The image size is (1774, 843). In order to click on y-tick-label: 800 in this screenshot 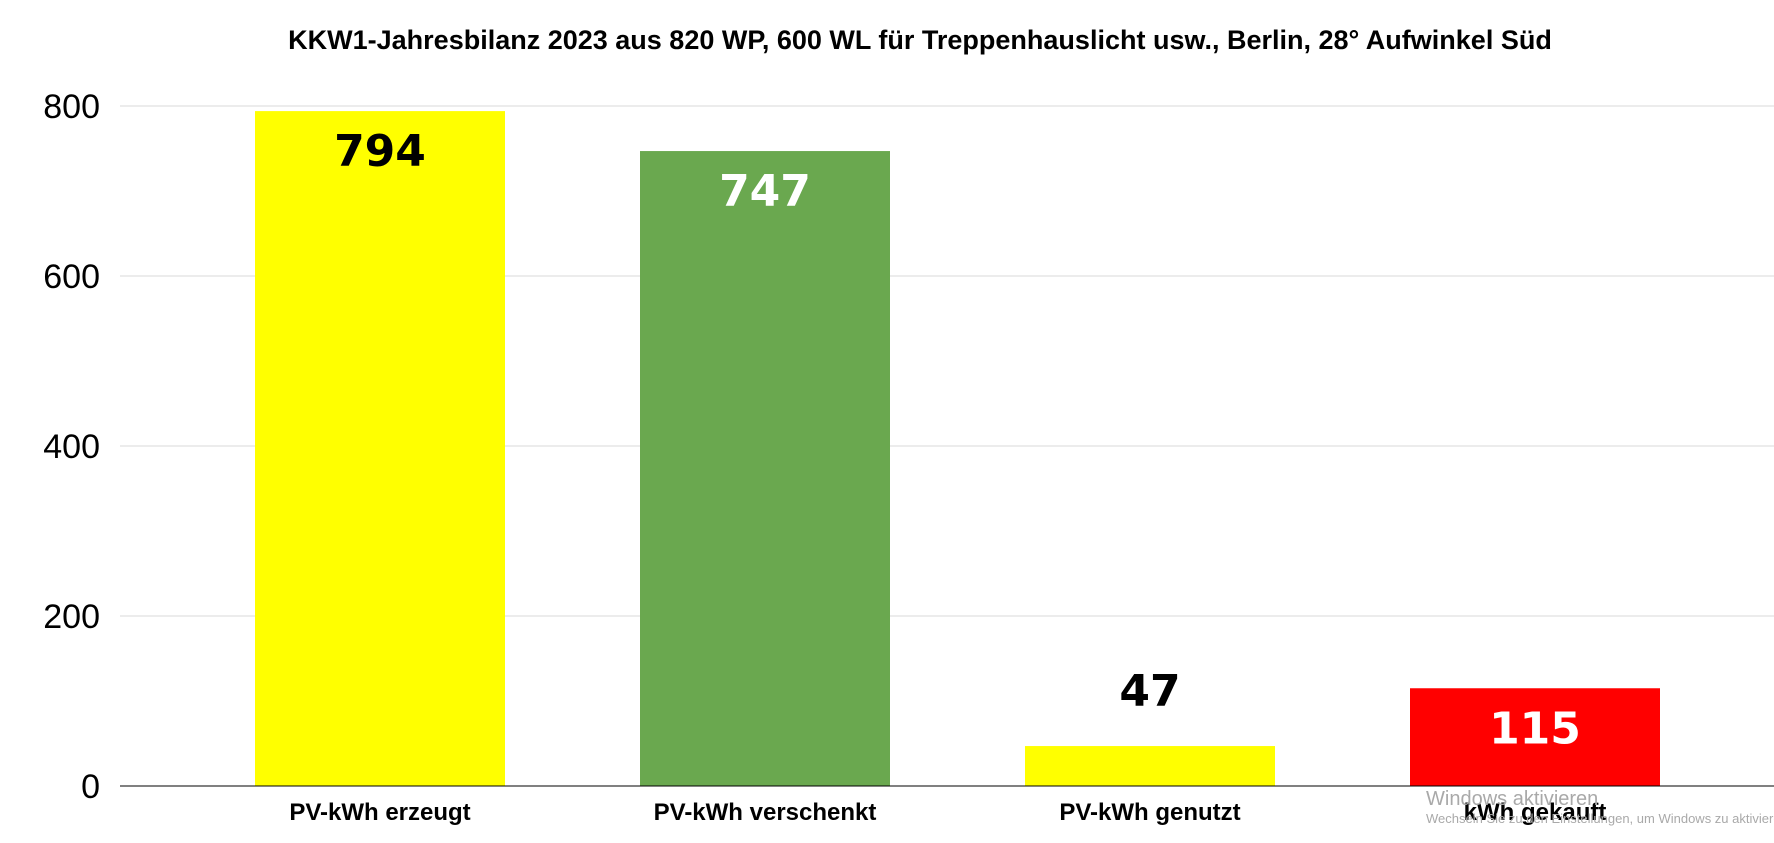, I will do `click(71, 107)`.